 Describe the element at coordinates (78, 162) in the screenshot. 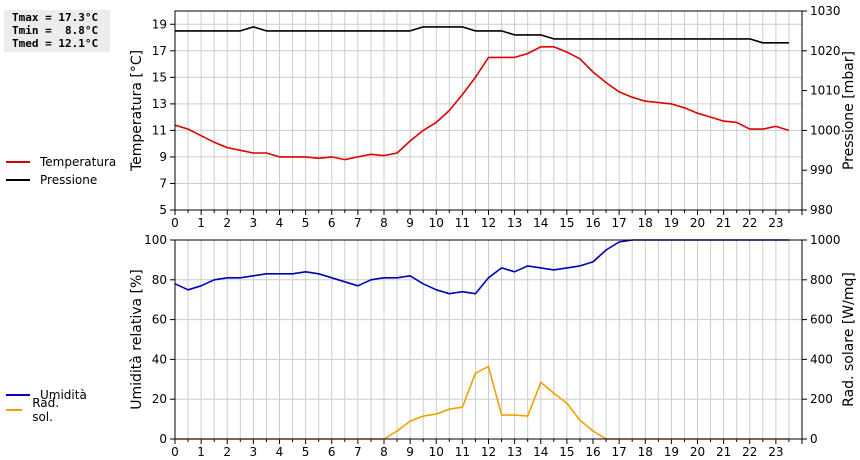

I see `legend-label-temperatura: Temperatura` at that location.